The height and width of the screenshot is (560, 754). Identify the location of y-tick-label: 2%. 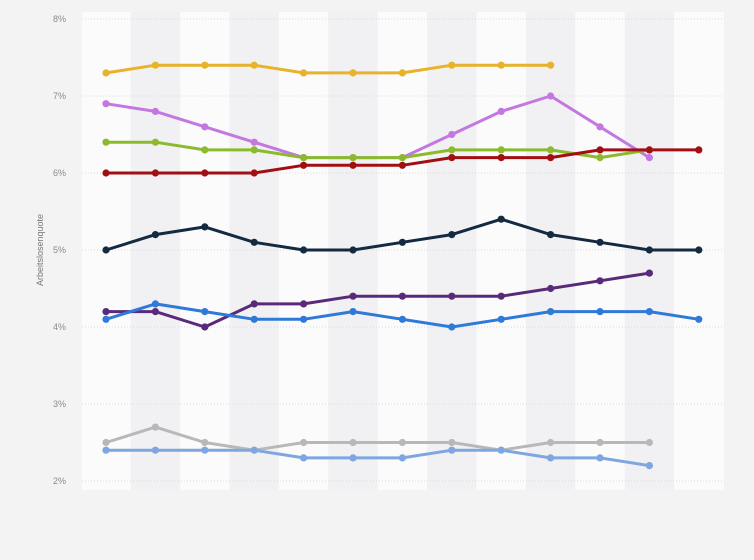
(59, 481).